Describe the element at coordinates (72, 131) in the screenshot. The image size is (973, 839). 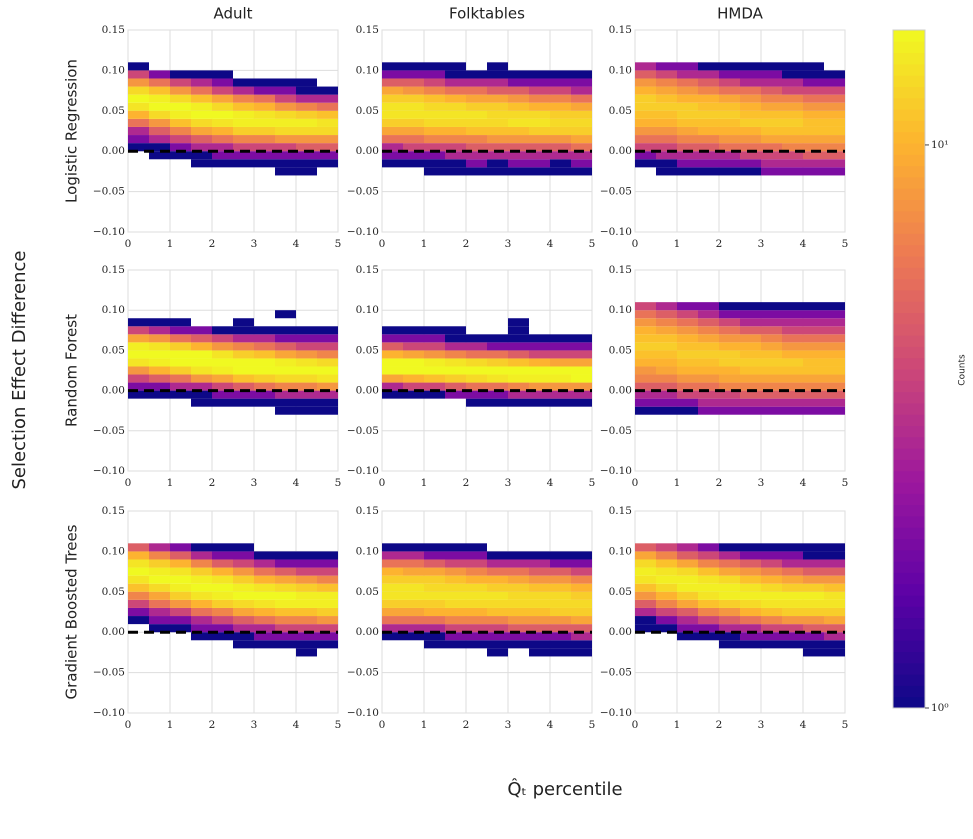
I see `row-label: Logistic Regression` at that location.